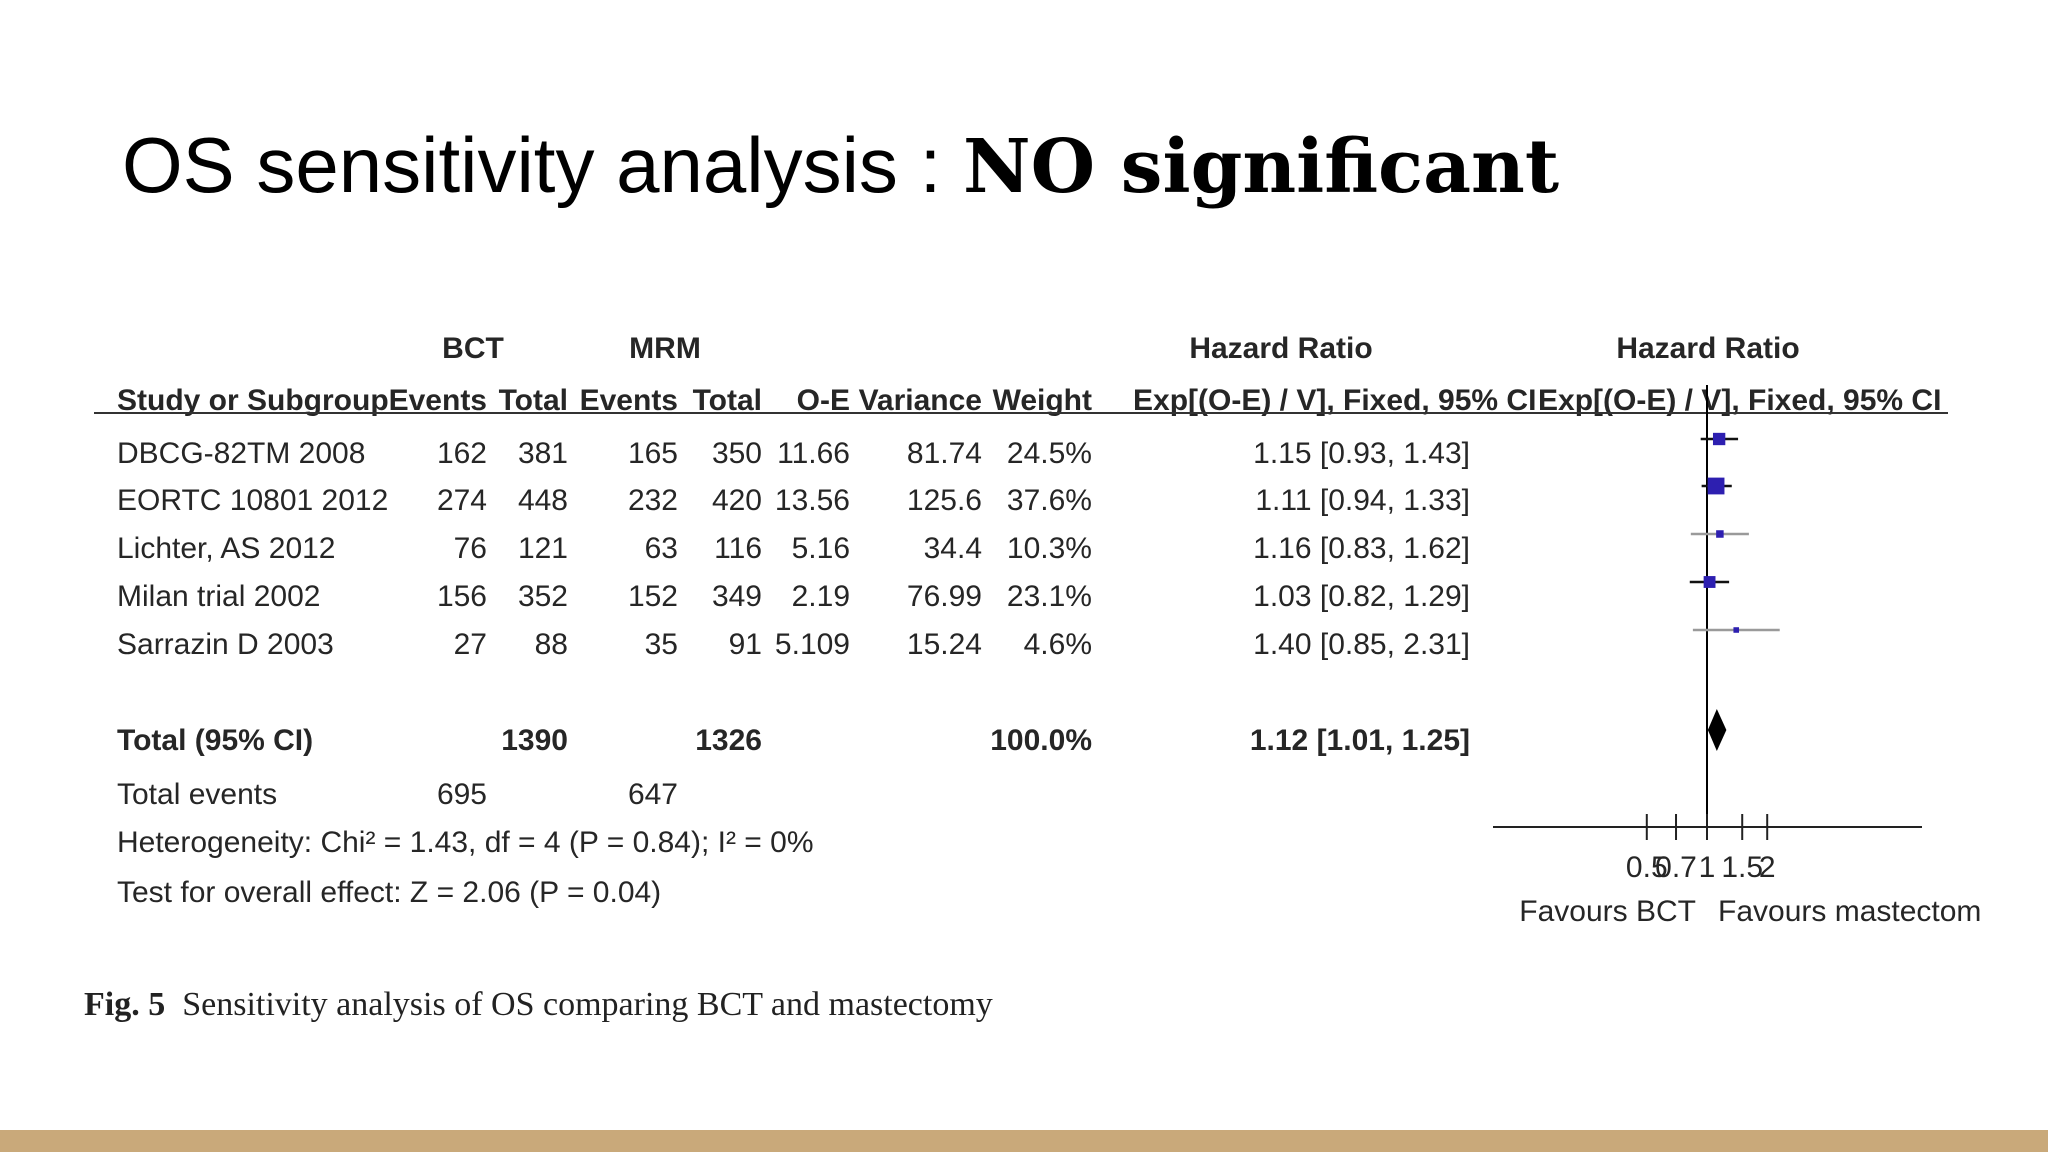 The image size is (2048, 1152). Describe the element at coordinates (823, 400) in the screenshot. I see `col-header-oe: O-E` at that location.